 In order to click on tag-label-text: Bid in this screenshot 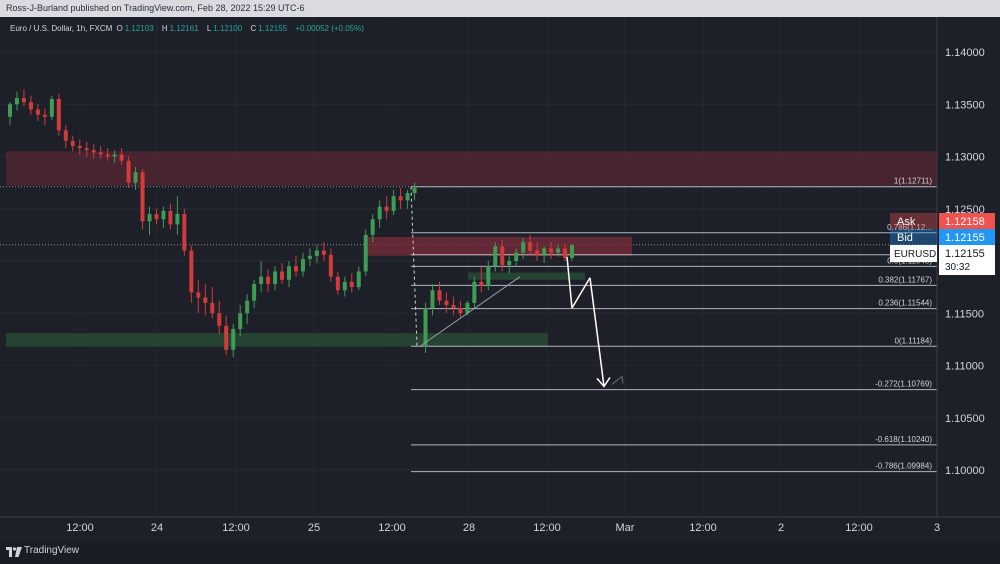, I will do `click(905, 238)`.